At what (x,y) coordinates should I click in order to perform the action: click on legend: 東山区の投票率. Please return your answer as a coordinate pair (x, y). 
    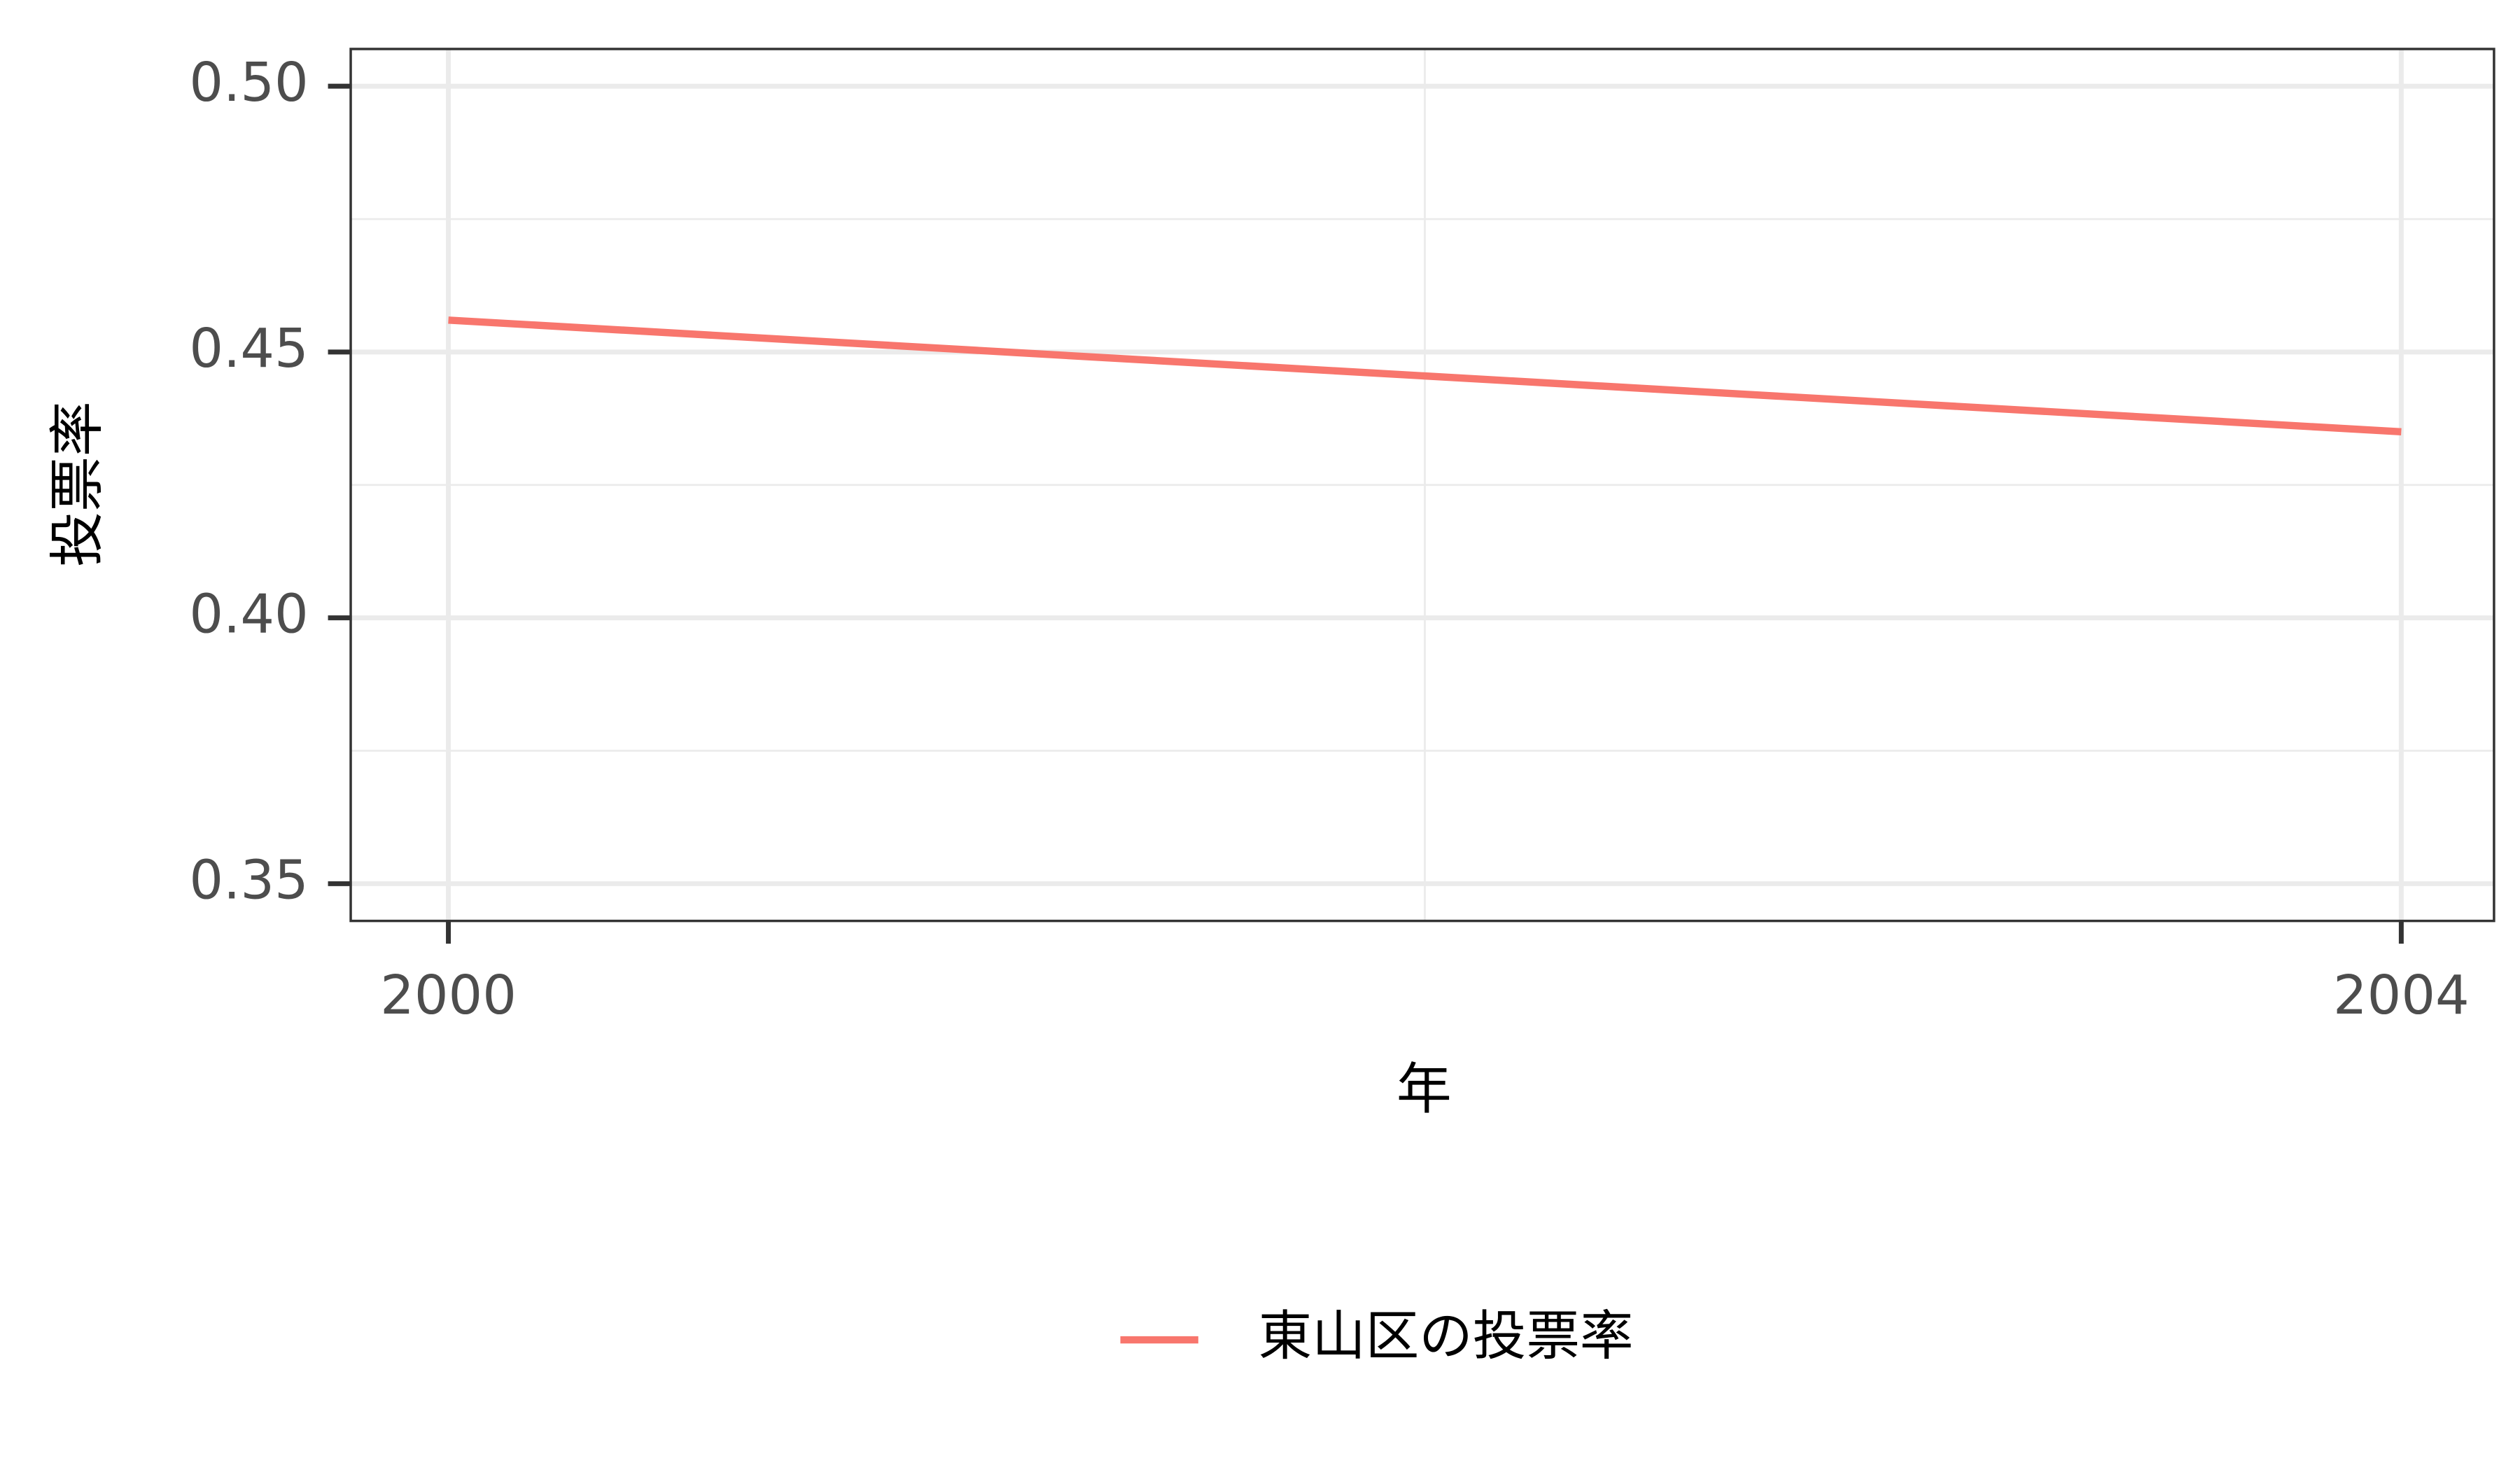
    Looking at the image, I should click on (1377, 1337).